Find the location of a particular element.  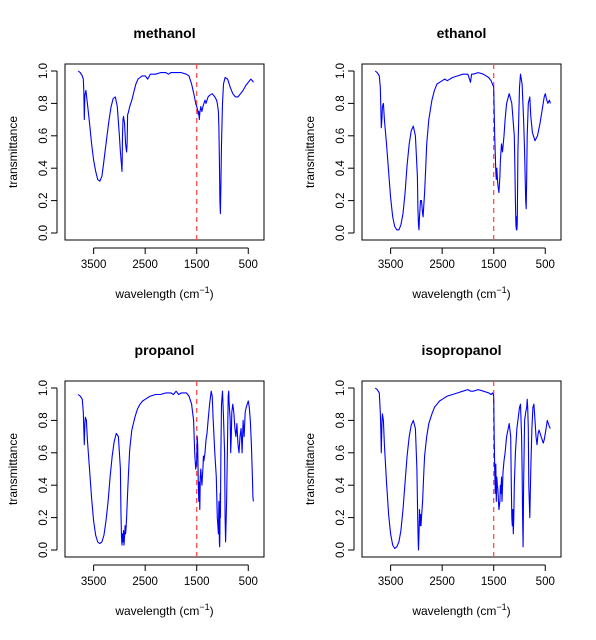

chart-title: ethanol is located at coordinates (462, 33).